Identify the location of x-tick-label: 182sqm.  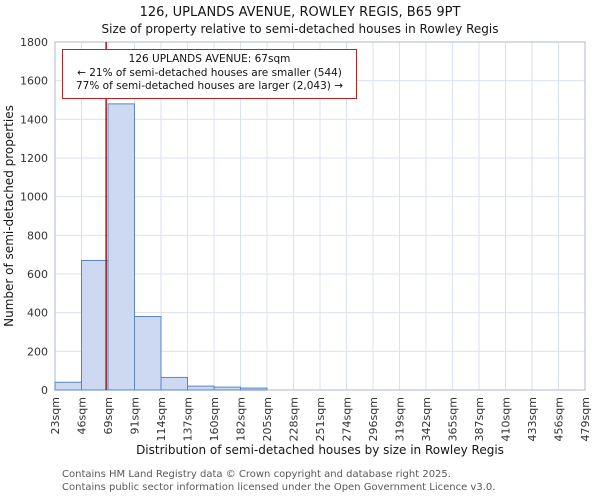
(241, 419).